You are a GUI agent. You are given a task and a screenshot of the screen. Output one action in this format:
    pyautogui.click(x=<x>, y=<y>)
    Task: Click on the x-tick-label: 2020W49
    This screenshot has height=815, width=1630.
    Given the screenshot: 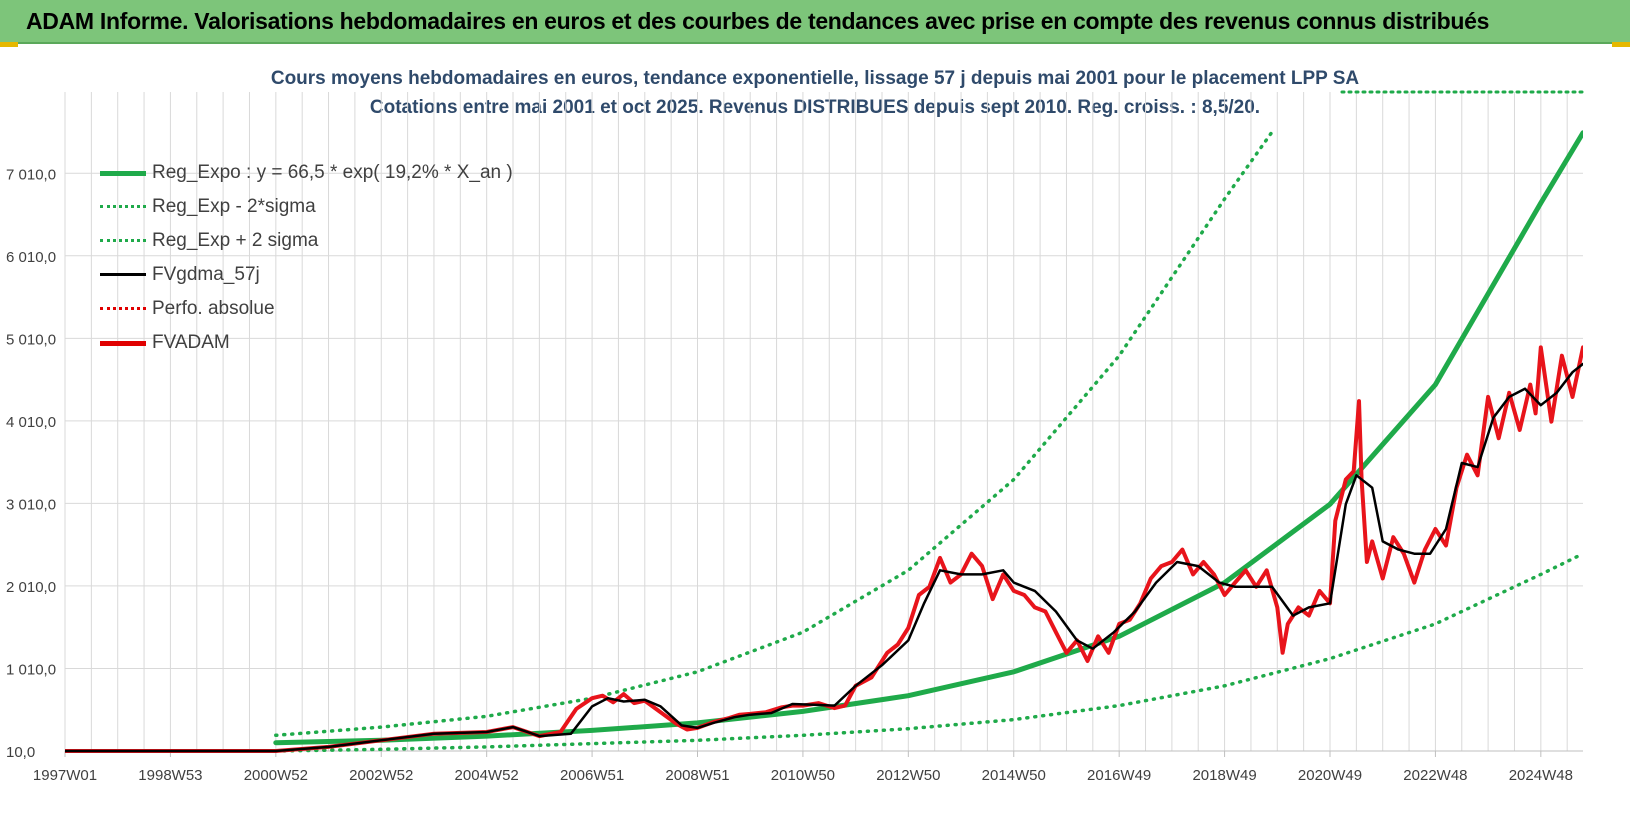 What is the action you would take?
    pyautogui.click(x=1330, y=775)
    